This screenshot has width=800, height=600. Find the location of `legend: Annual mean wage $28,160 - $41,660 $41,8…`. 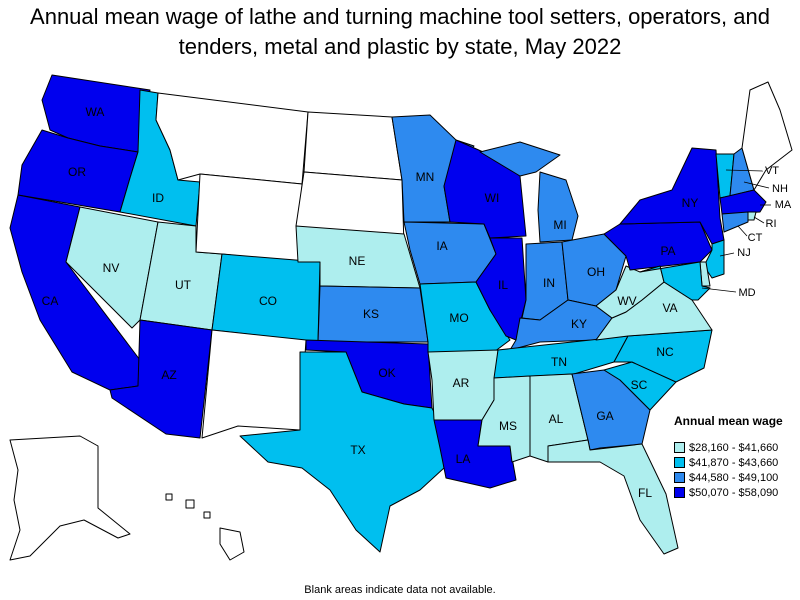

legend: Annual mean wage $28,160 - $41,660 $41,8… is located at coordinates (737, 457).